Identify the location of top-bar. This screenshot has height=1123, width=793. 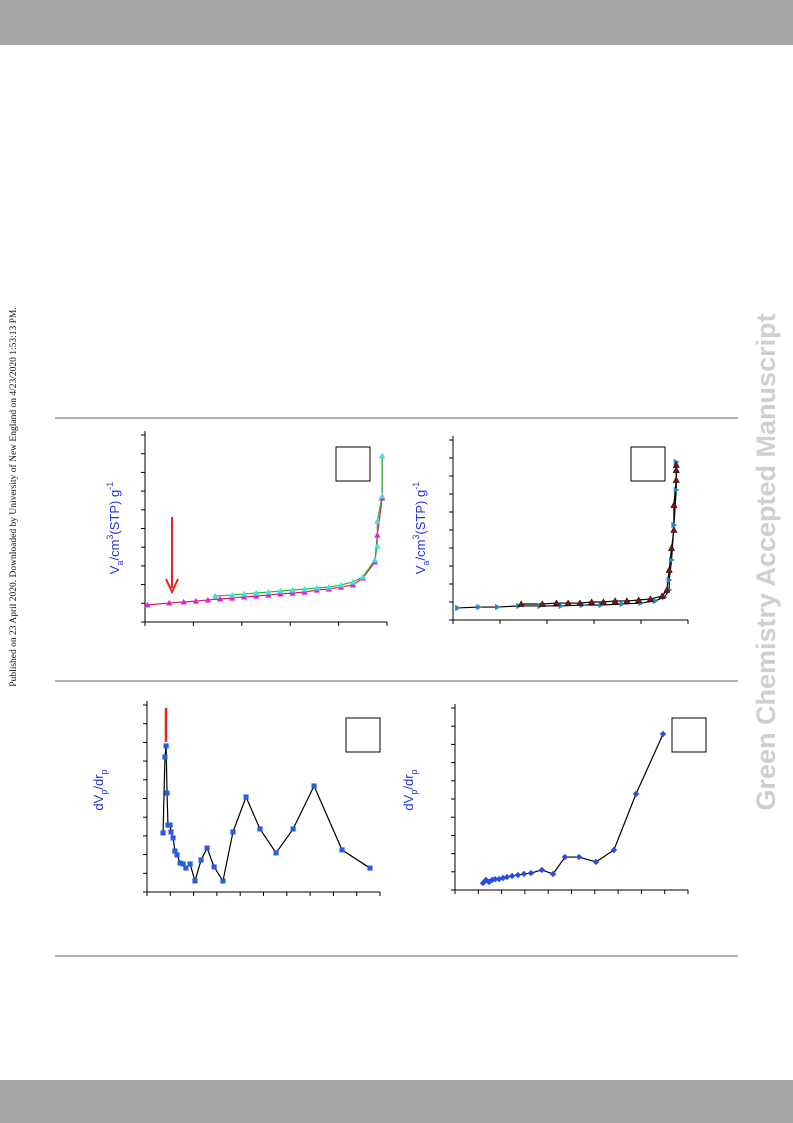
(396, 22).